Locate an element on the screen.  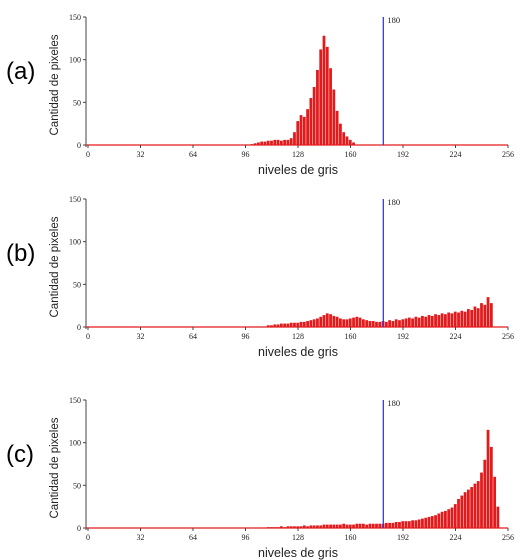
x-tick-label: 96 is located at coordinates (246, 537).